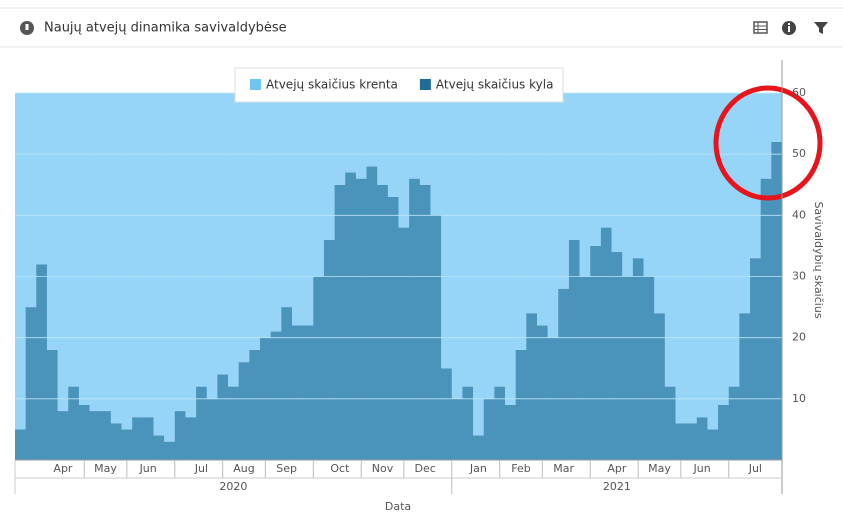 Image resolution: width=843 pixels, height=517 pixels. I want to click on x-tick-label: Dec, so click(424, 468).